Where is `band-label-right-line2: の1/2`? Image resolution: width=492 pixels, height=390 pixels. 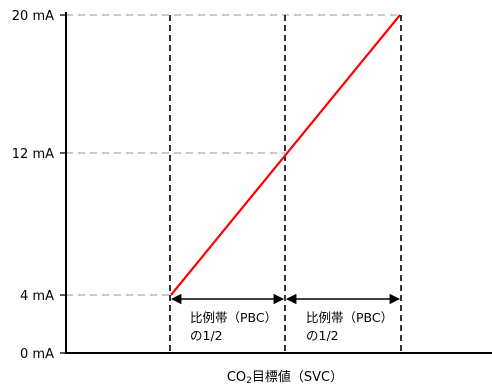 band-label-right-line2: の1/2 is located at coordinates (322, 335).